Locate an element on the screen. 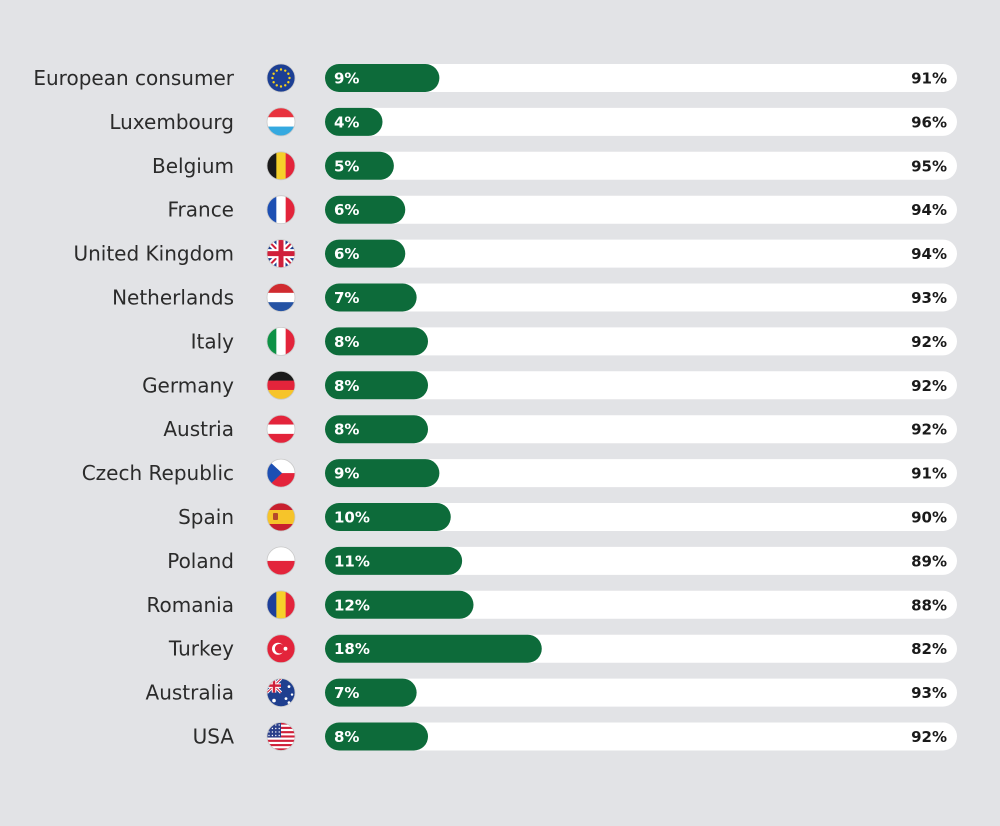  country-label: Austria is located at coordinates (198, 429).